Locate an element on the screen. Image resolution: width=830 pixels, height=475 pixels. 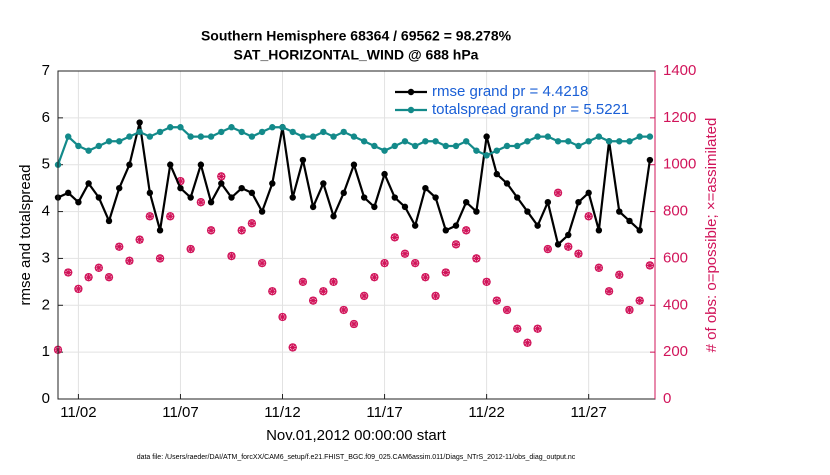
legend-label: rmse grand pr = 4.4218 is located at coordinates (510, 91).